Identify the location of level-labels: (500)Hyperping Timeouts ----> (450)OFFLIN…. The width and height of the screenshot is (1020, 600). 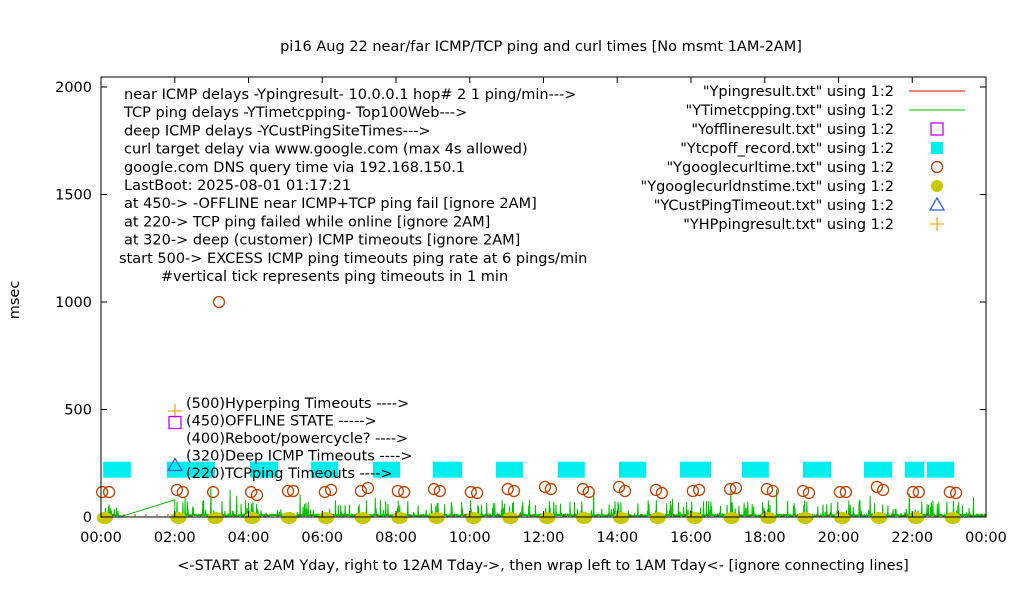
(289, 439).